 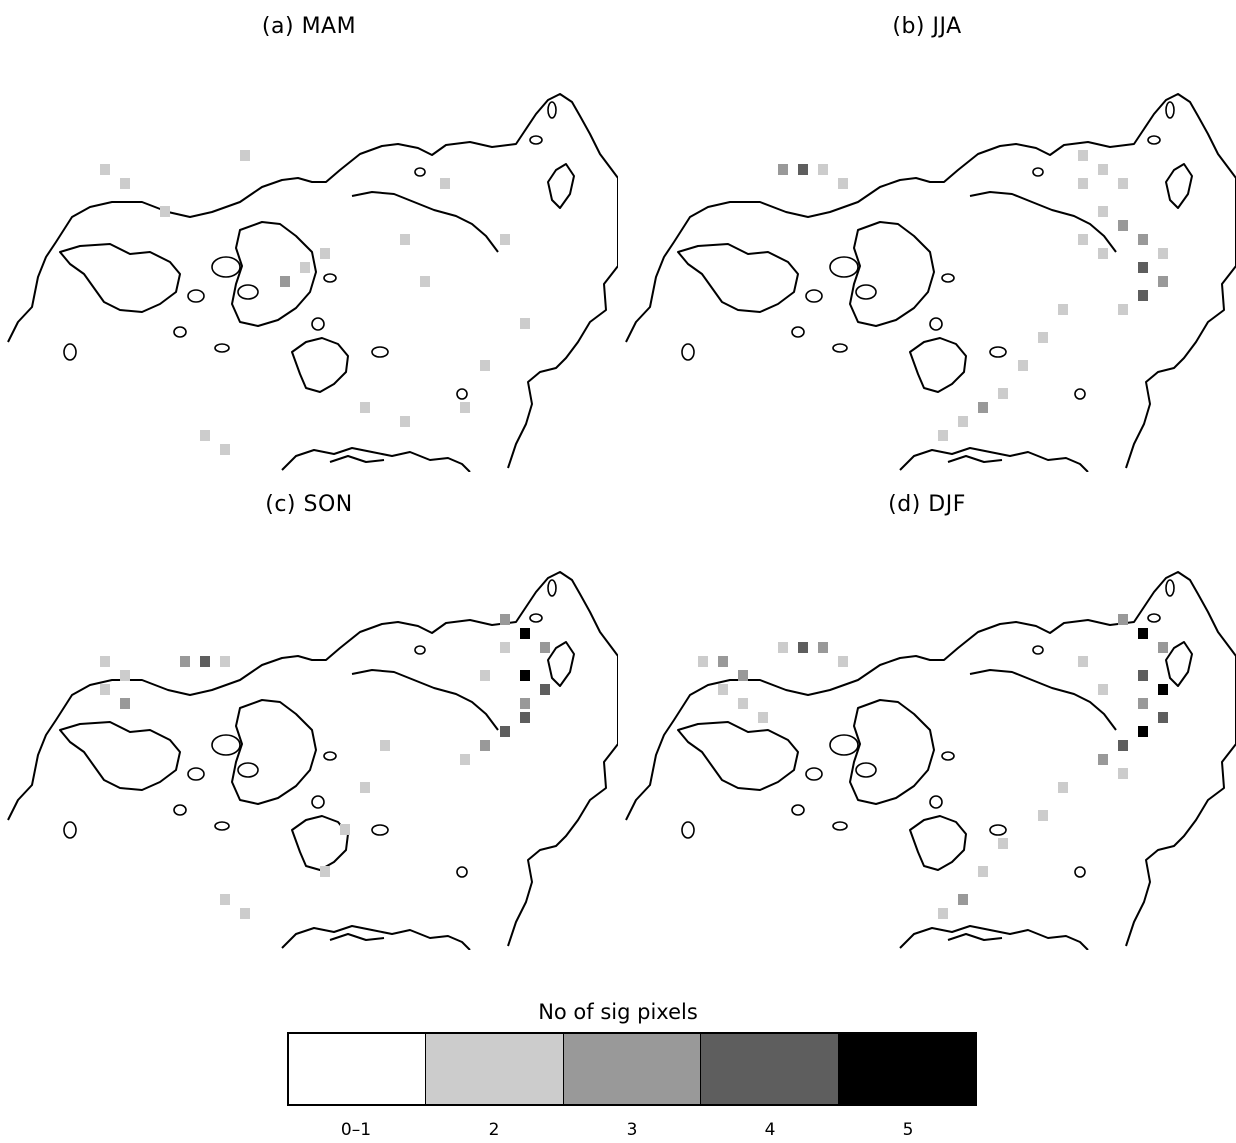 I want to click on panel-title: (d) DJF, so click(x=927, y=504).